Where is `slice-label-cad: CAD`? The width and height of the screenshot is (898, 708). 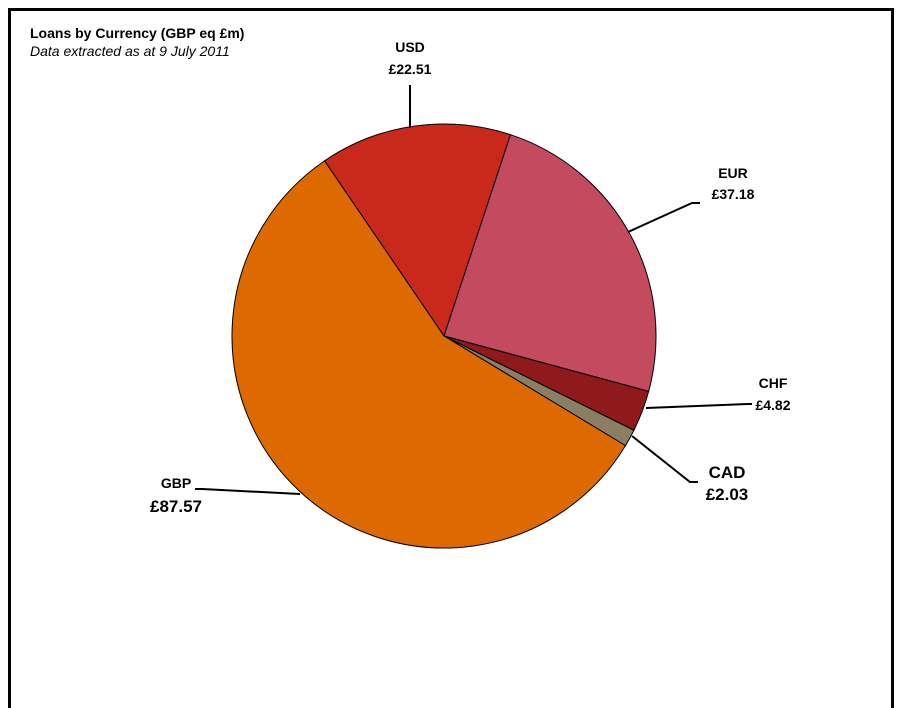 slice-label-cad: CAD is located at coordinates (727, 472).